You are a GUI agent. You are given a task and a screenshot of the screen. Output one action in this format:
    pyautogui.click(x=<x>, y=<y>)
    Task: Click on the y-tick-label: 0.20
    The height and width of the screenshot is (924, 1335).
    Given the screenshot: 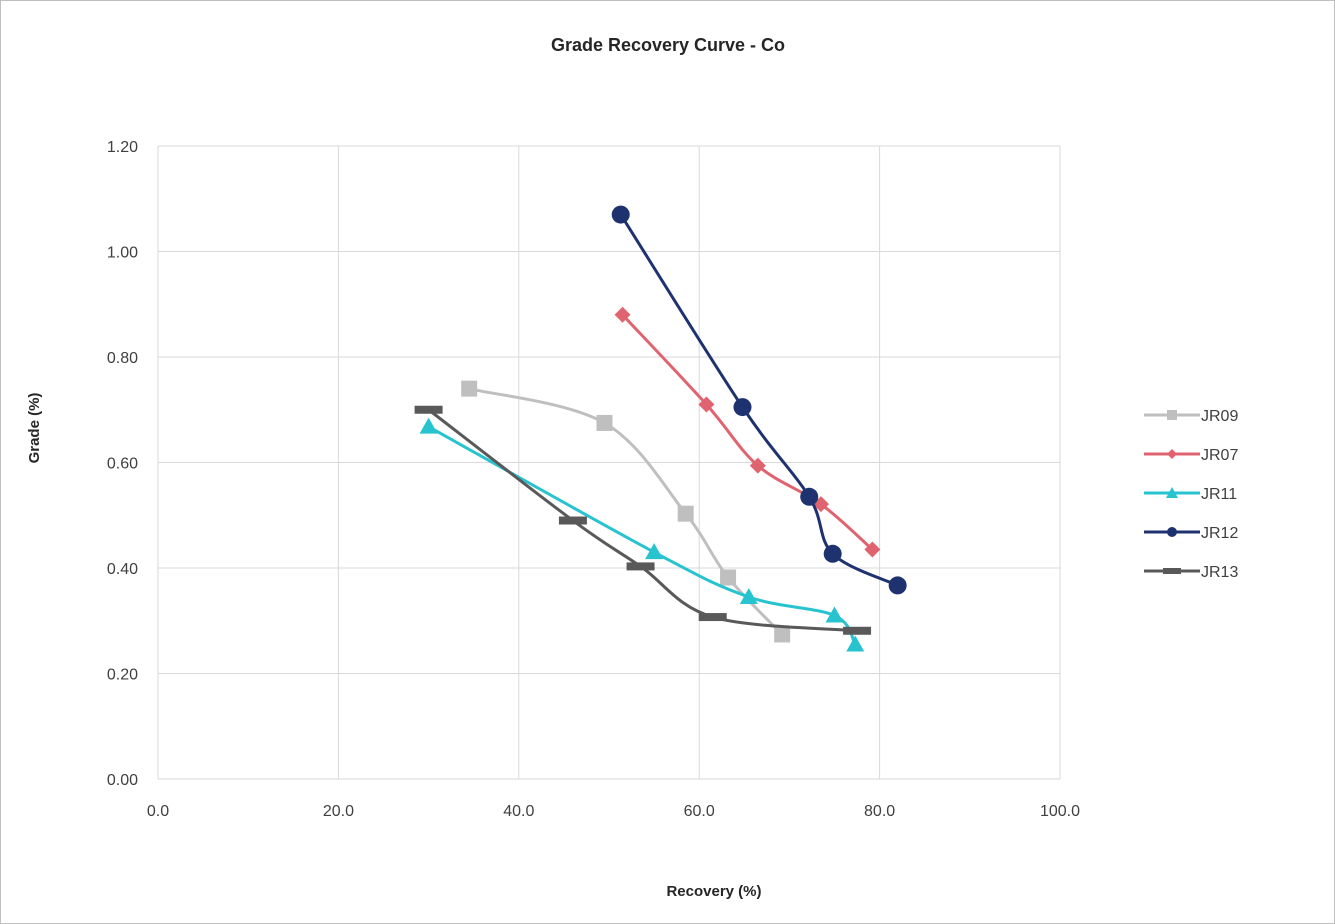 What is the action you would take?
    pyautogui.click(x=122, y=675)
    